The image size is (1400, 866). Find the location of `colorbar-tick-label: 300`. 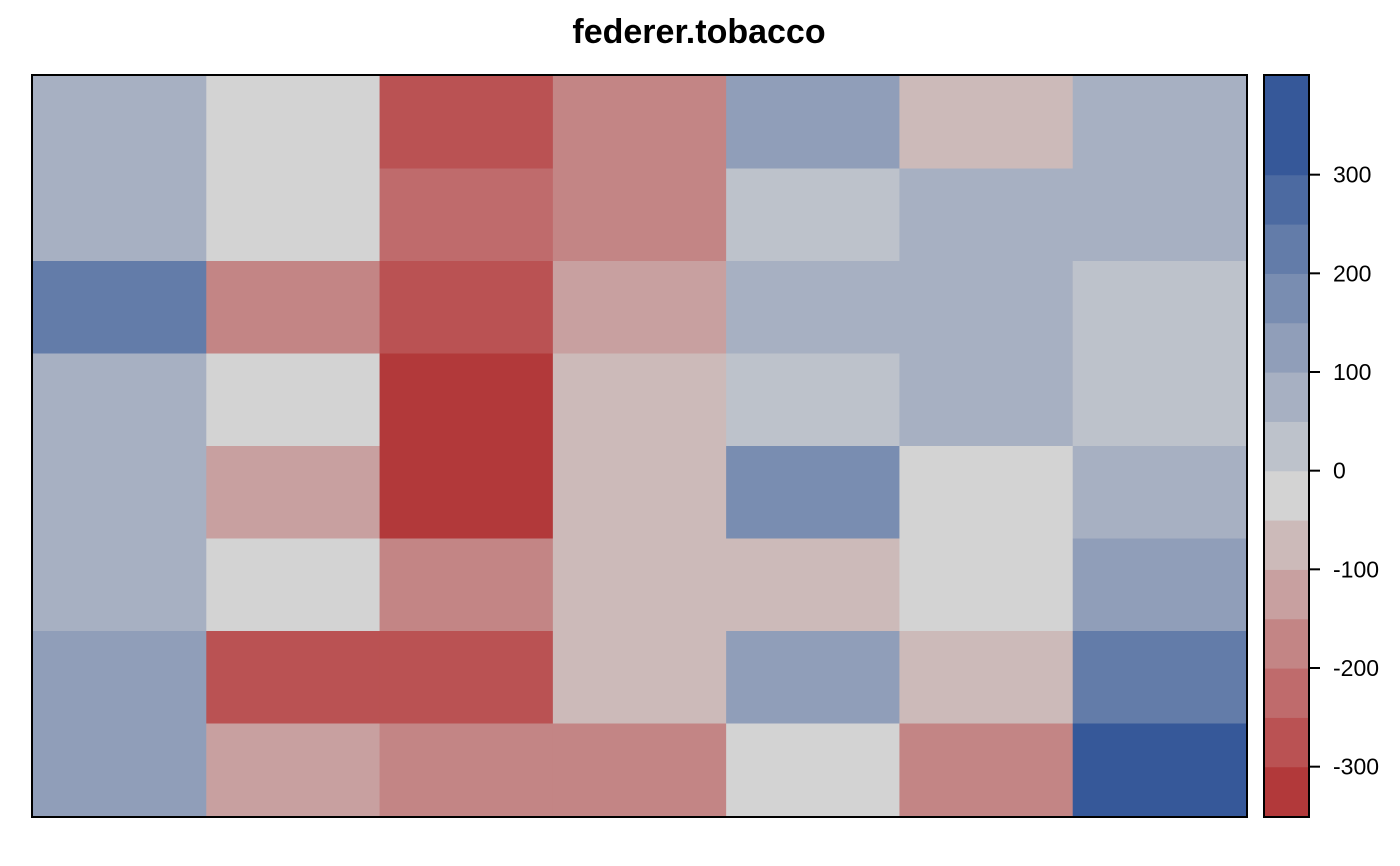

colorbar-tick-label: 300 is located at coordinates (1352, 175).